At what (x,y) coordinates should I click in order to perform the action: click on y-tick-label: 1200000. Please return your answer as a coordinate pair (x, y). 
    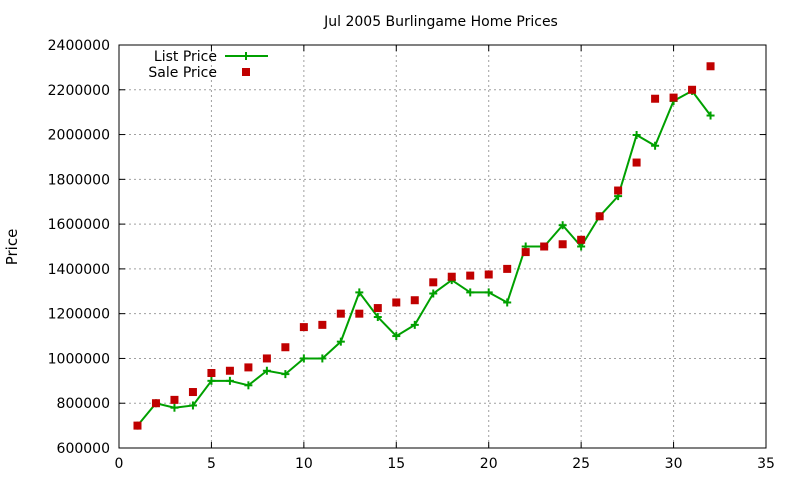
    Looking at the image, I should click on (79, 315).